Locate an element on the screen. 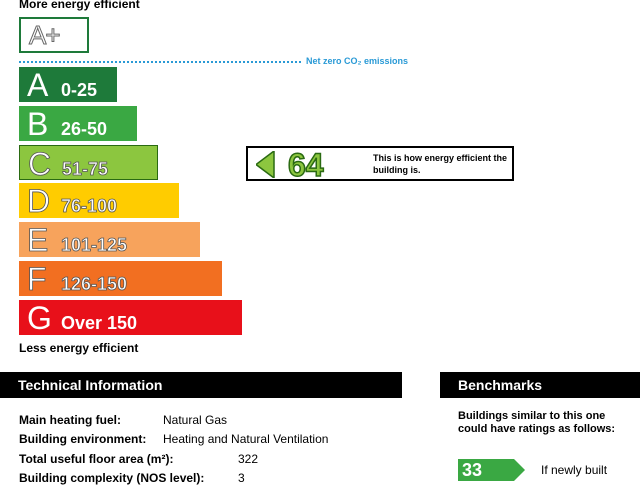 The height and width of the screenshot is (486, 640). band-a-letter: A is located at coordinates (38, 85).